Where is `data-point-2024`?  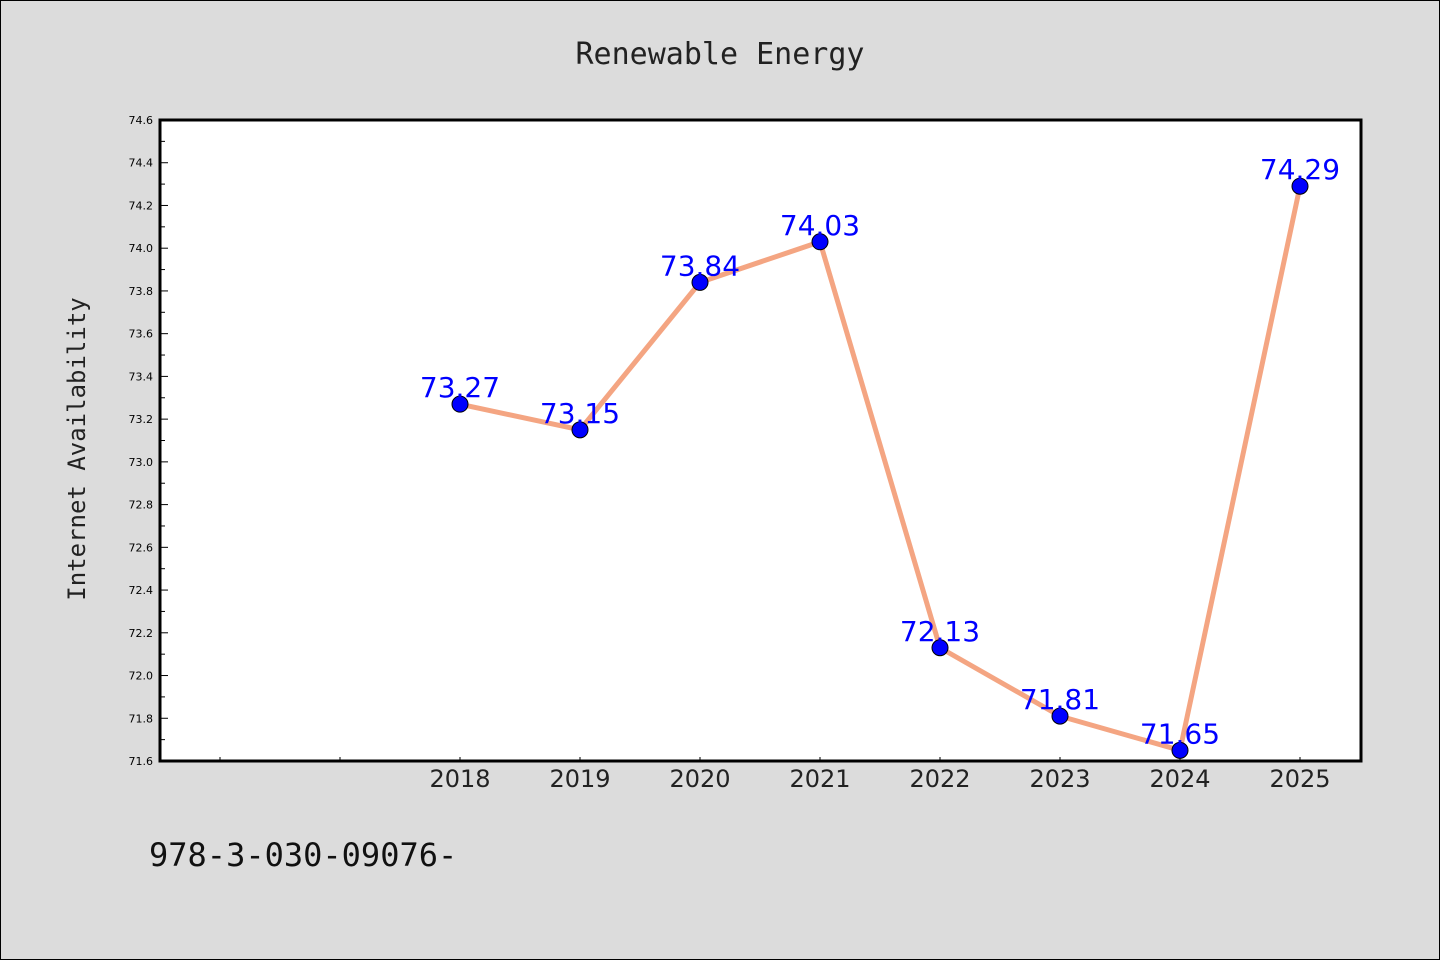
data-point-2024 is located at coordinates (1180, 750).